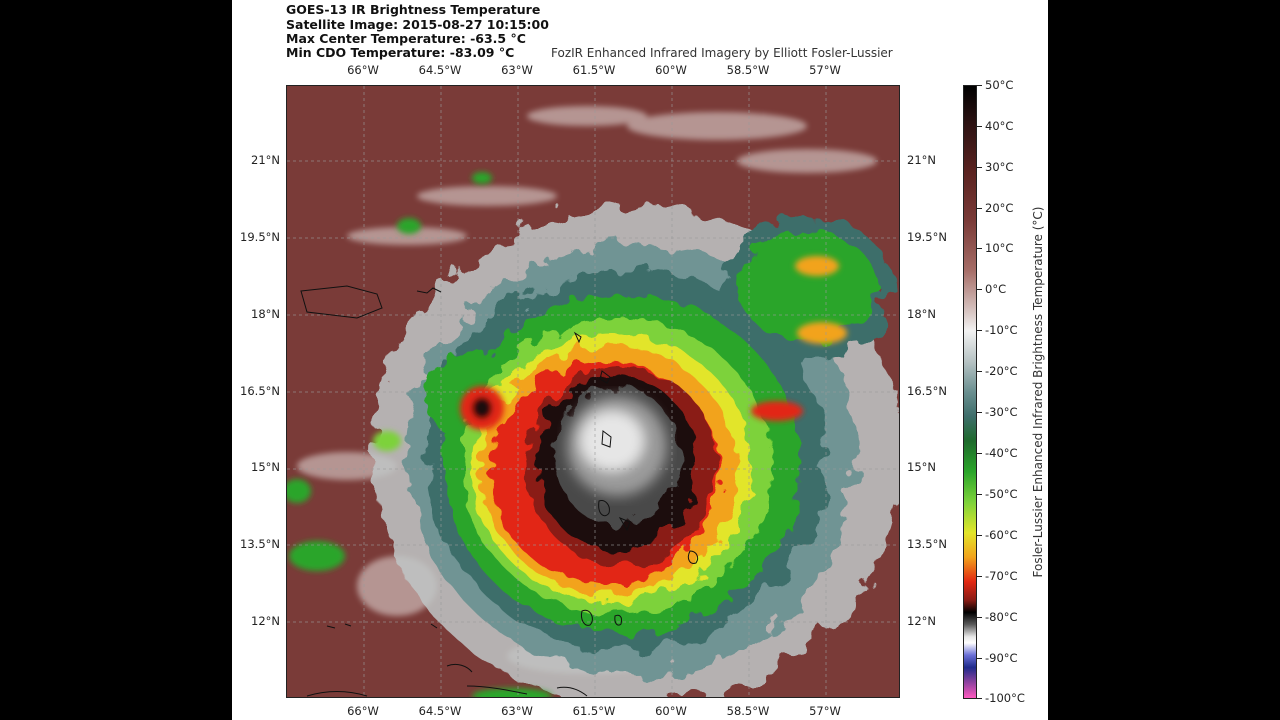 This screenshot has width=1280, height=720. Describe the element at coordinates (363, 70) in the screenshot. I see `lon-label-top: 66°W` at that location.